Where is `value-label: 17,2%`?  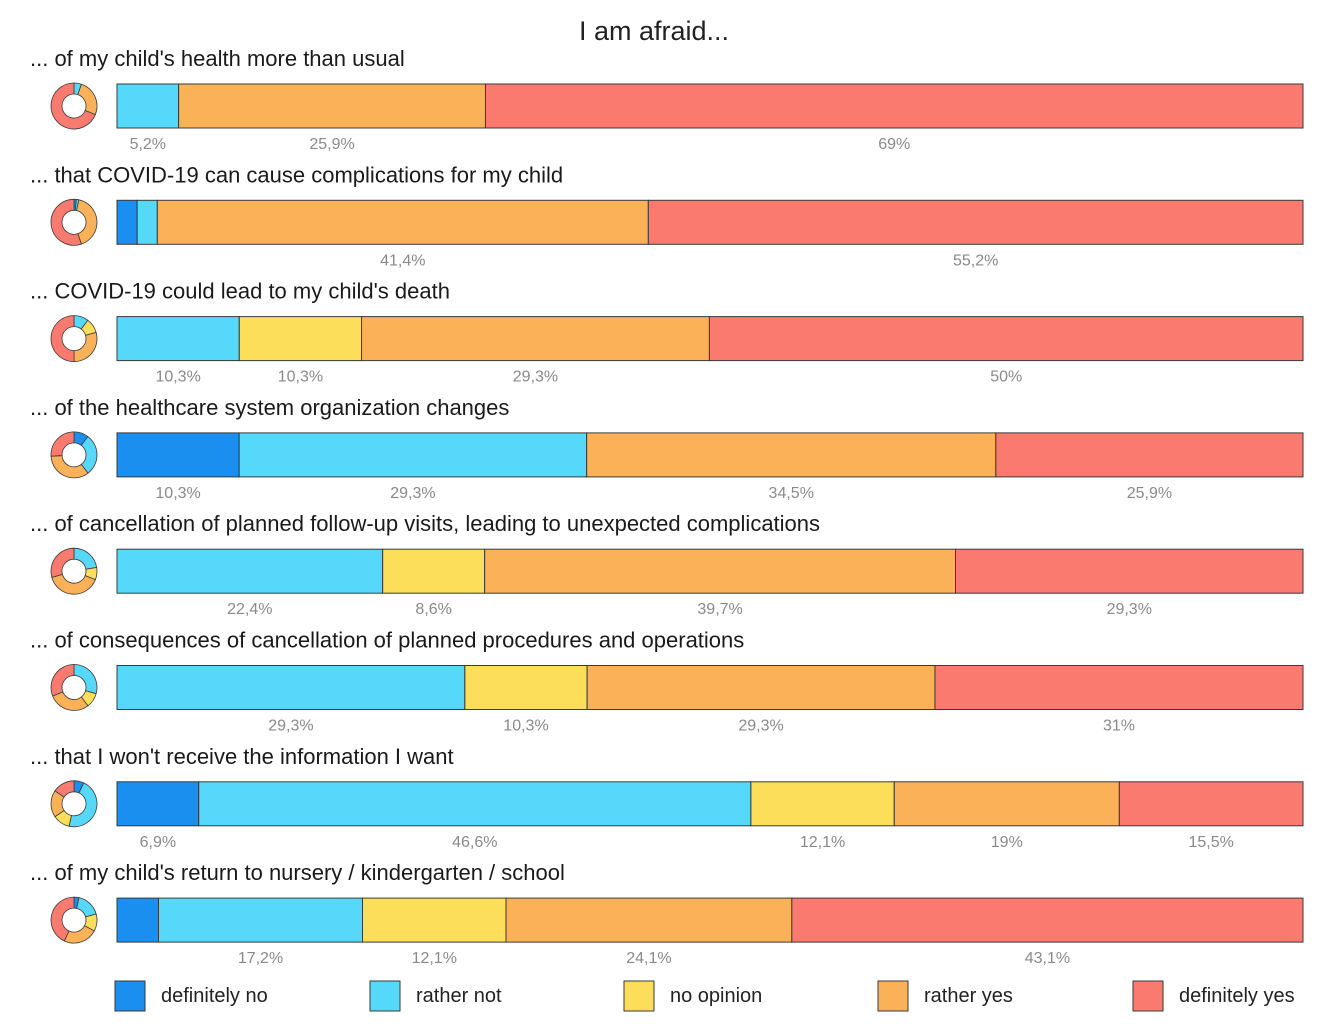 value-label: 17,2% is located at coordinates (260, 958).